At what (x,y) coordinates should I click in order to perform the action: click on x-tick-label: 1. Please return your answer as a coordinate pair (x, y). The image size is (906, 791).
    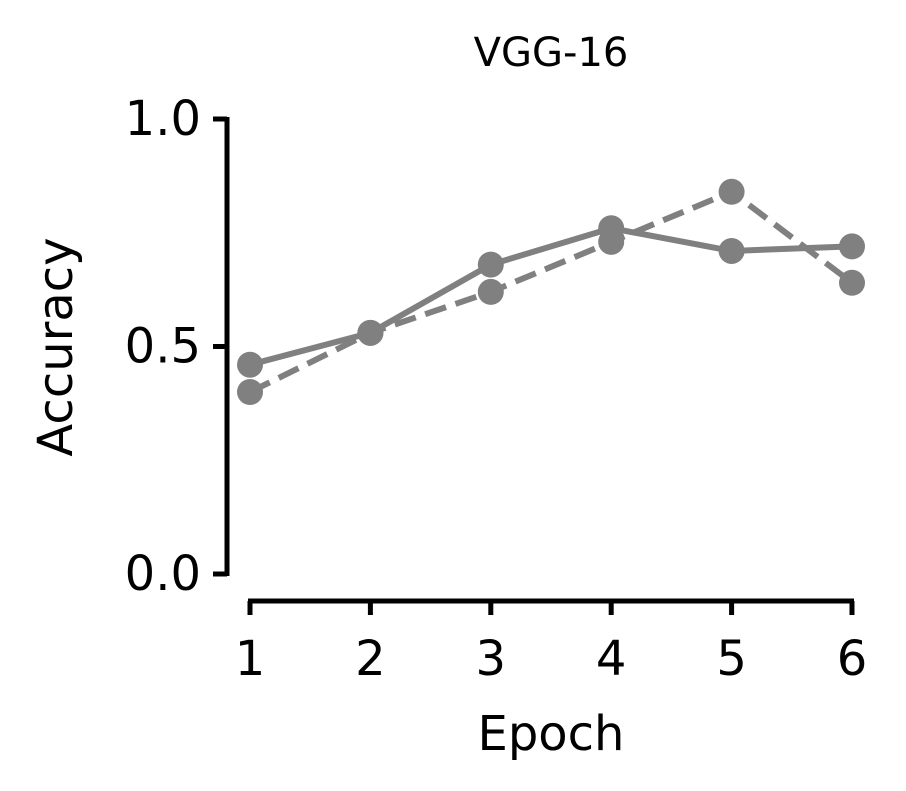
    Looking at the image, I should click on (250, 659).